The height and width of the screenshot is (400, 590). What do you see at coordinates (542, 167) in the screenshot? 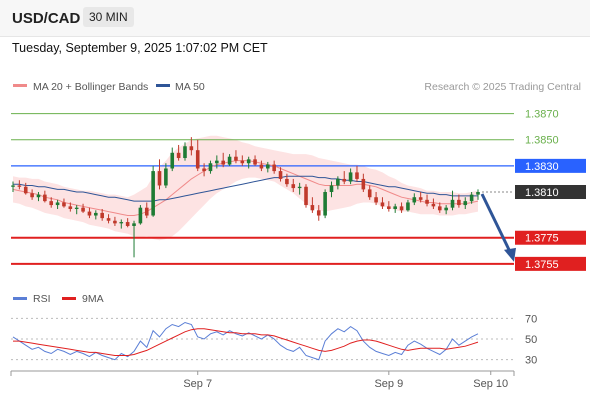
I see `pivot-label: 1.3830` at bounding box center [542, 167].